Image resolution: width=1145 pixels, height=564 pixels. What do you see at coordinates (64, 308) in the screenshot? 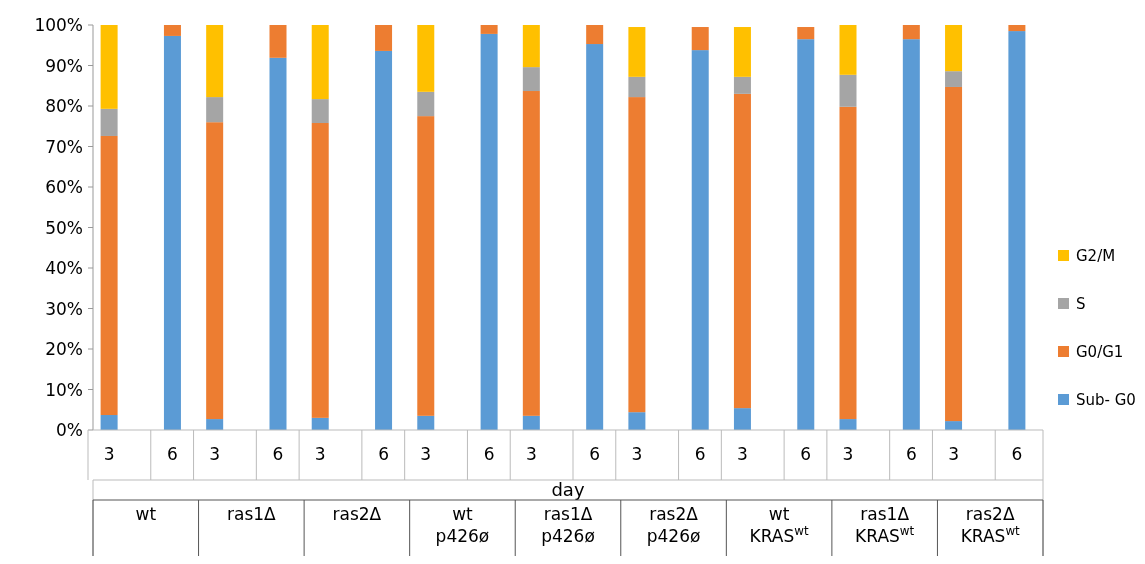
I see `y-tick-label: 30%` at bounding box center [64, 308].